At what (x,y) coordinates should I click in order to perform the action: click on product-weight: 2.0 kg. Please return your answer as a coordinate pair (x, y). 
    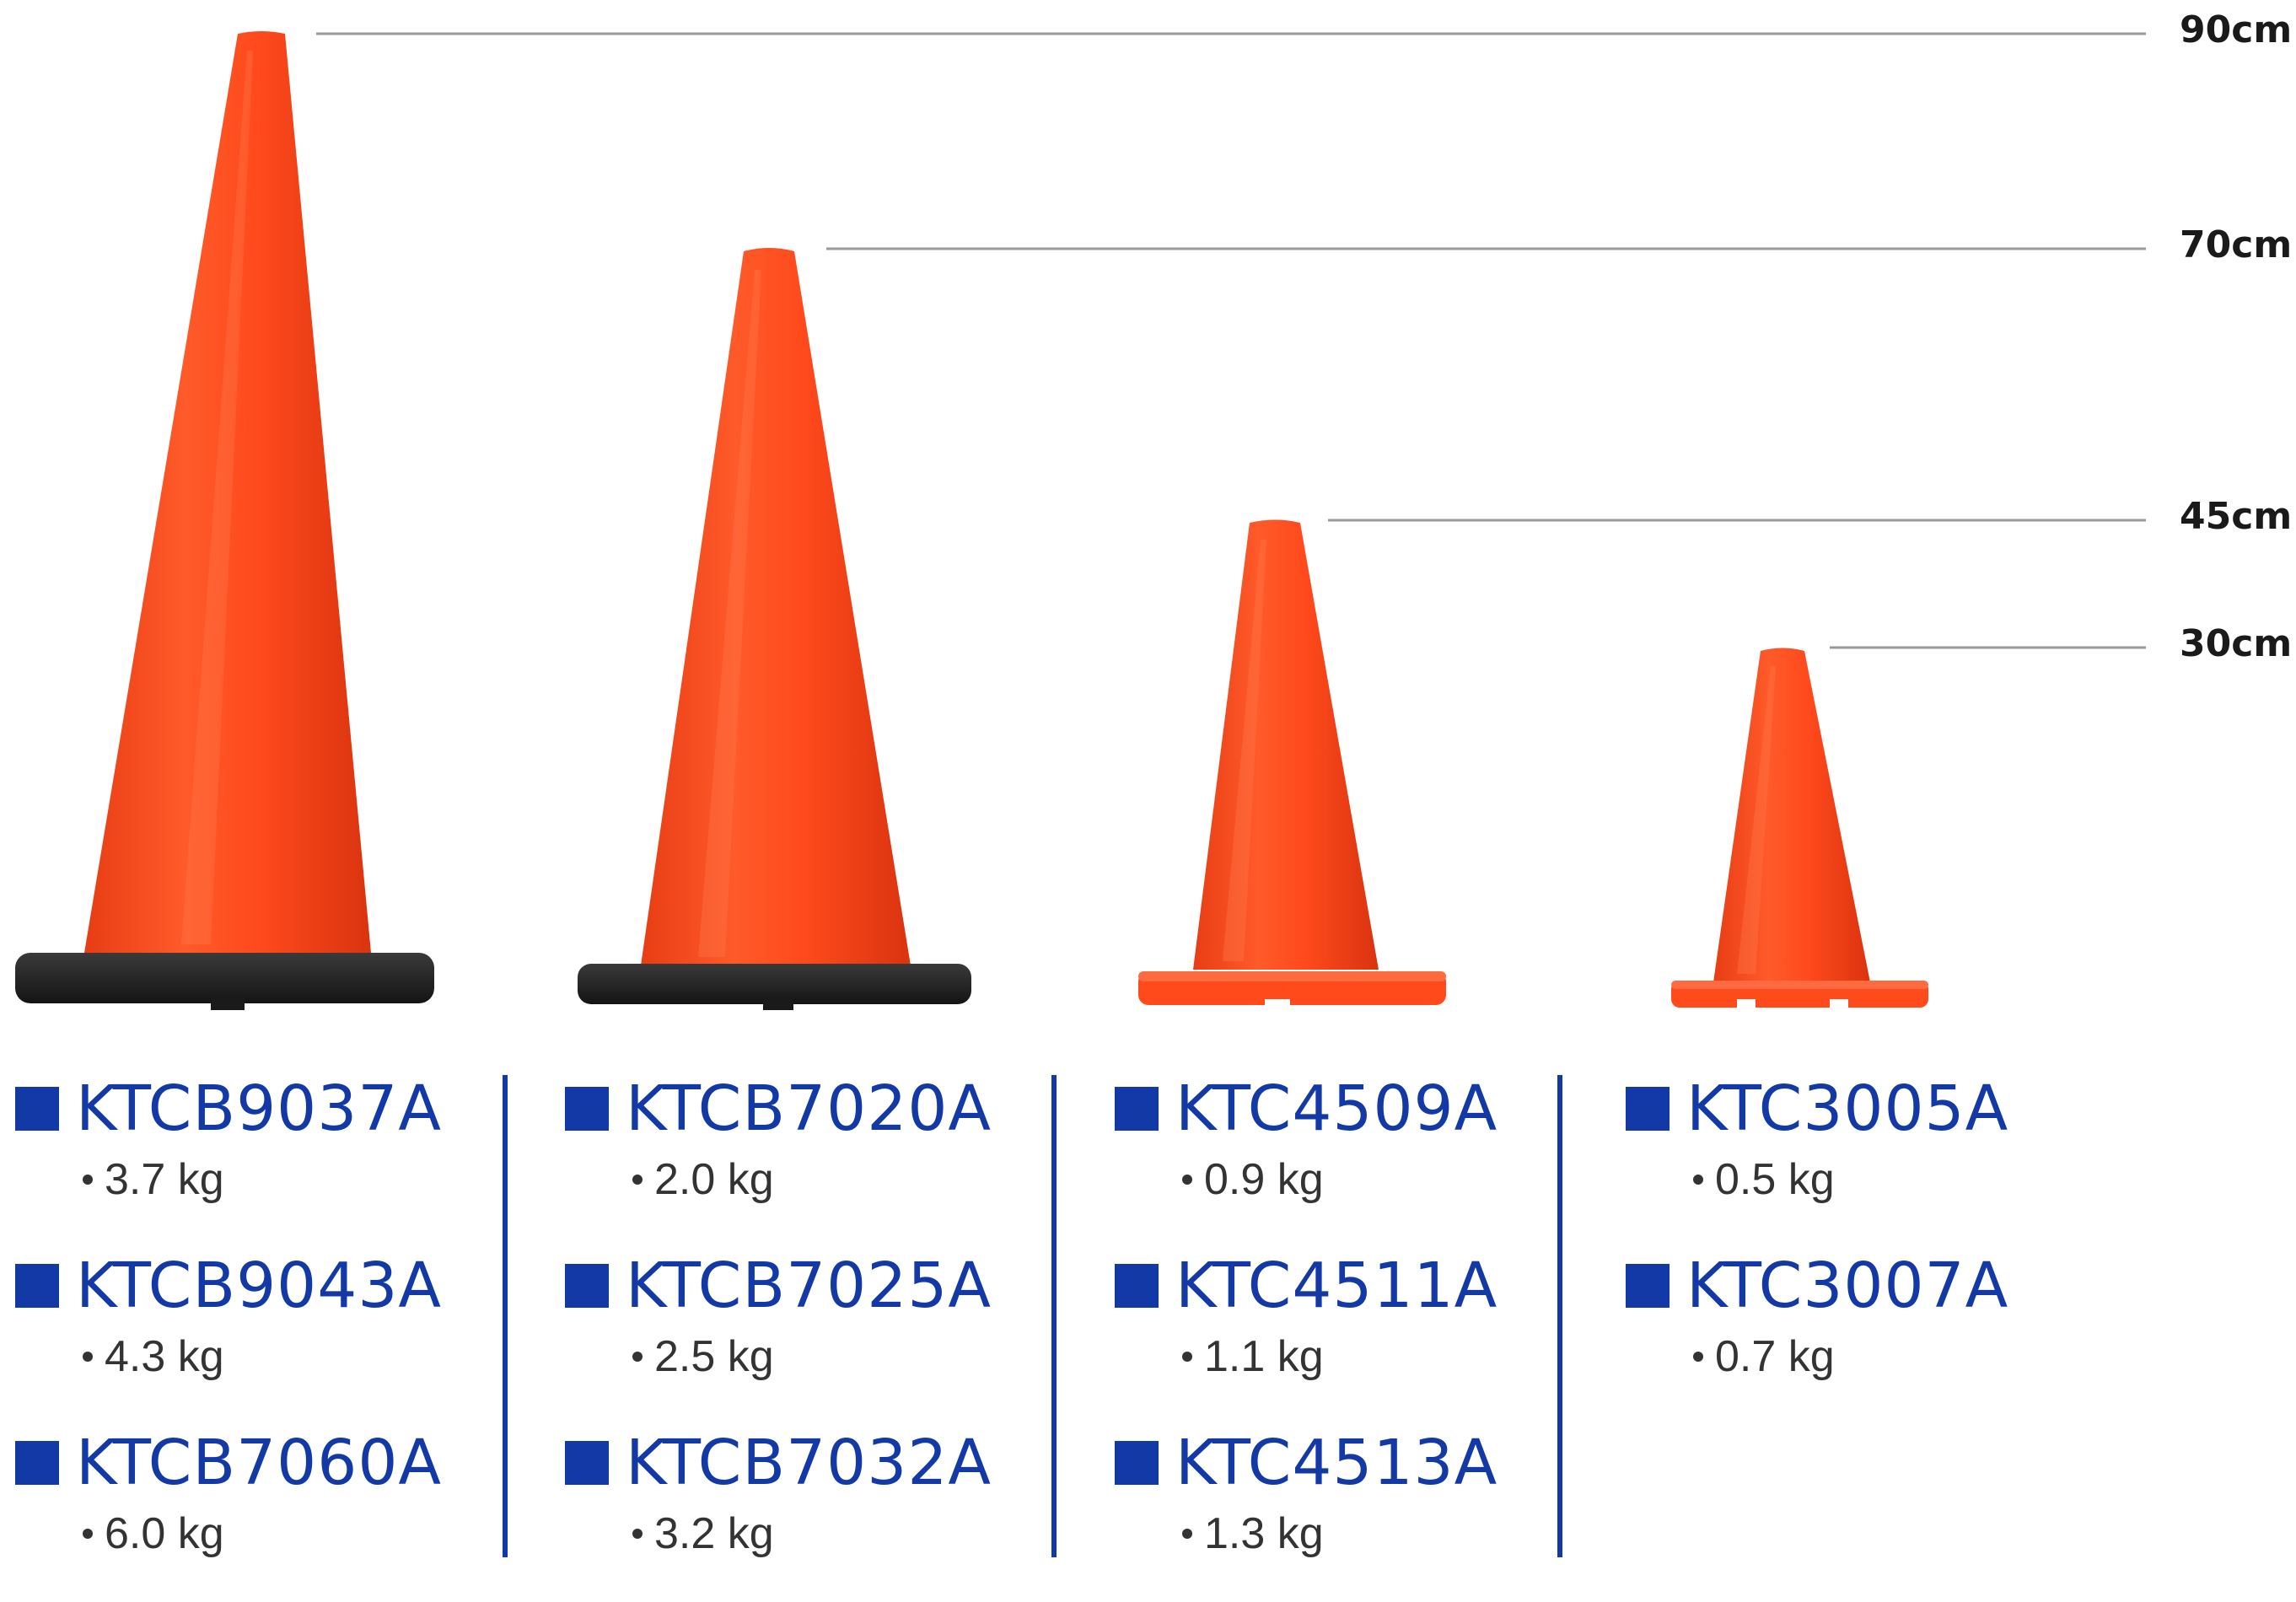
    Looking at the image, I should click on (714, 1179).